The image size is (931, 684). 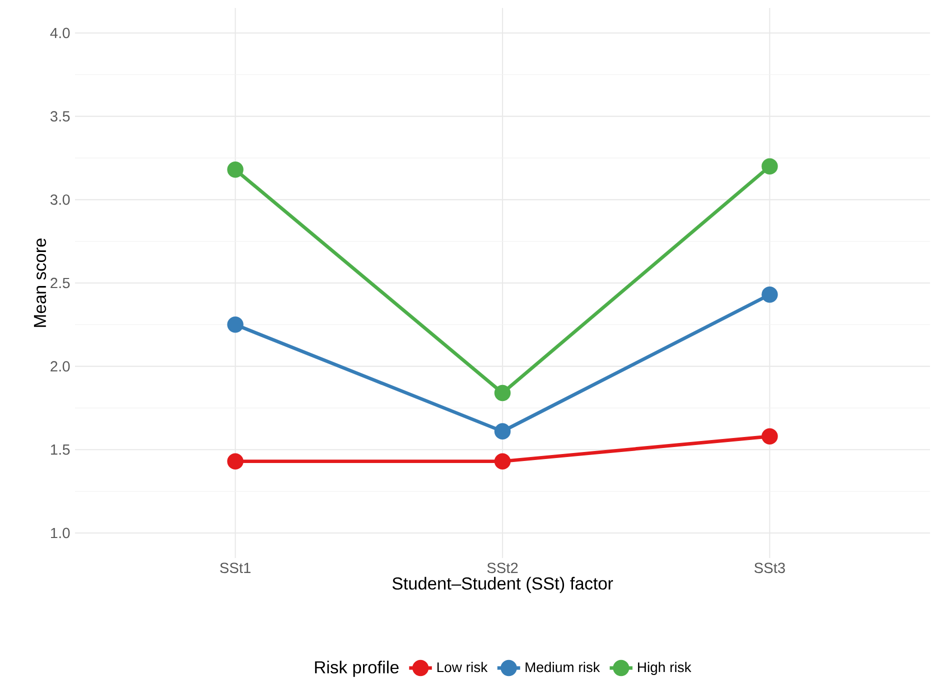 I want to click on y-tick-label: 1.0, so click(x=60, y=533).